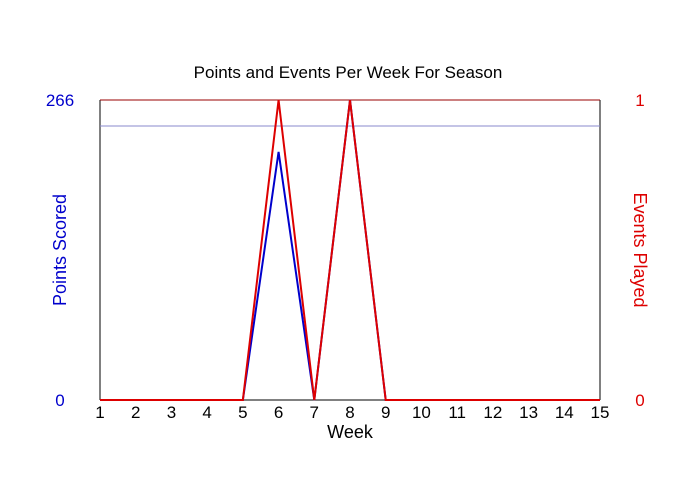 This screenshot has width=700, height=500. I want to click on y-left-axis-label: Points Scored, so click(60, 250).